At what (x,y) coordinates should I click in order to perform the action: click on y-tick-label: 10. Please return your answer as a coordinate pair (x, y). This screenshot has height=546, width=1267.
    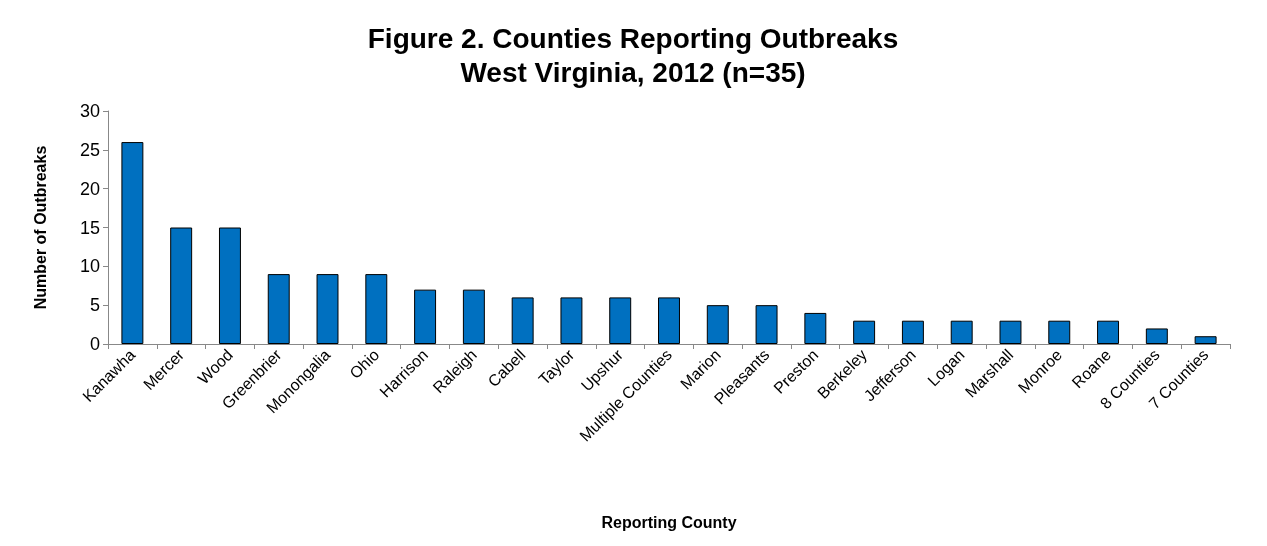
    Looking at the image, I should click on (89, 266).